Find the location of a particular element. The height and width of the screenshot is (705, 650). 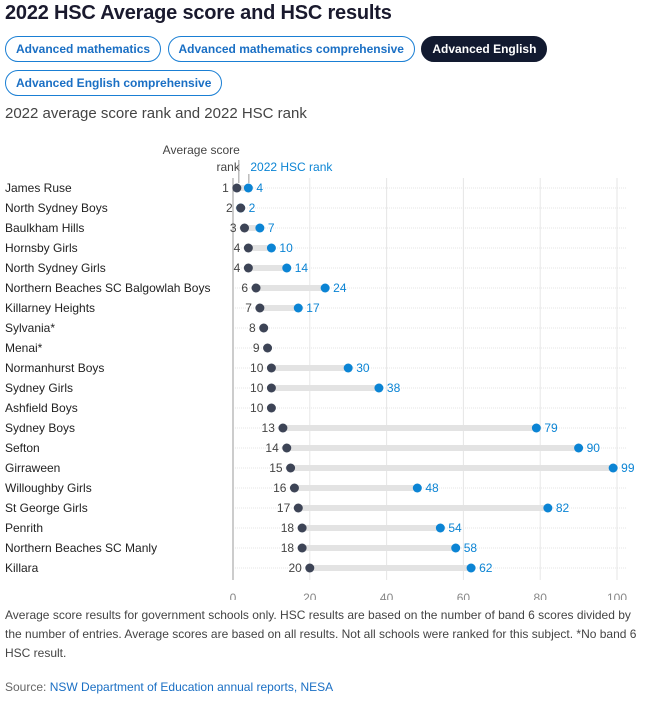

school-label: Menai* is located at coordinates (24, 348).